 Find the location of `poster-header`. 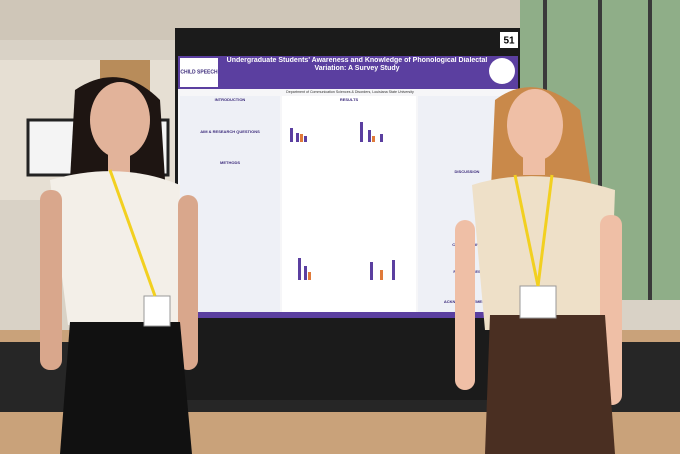

poster-header is located at coordinates (348, 72).